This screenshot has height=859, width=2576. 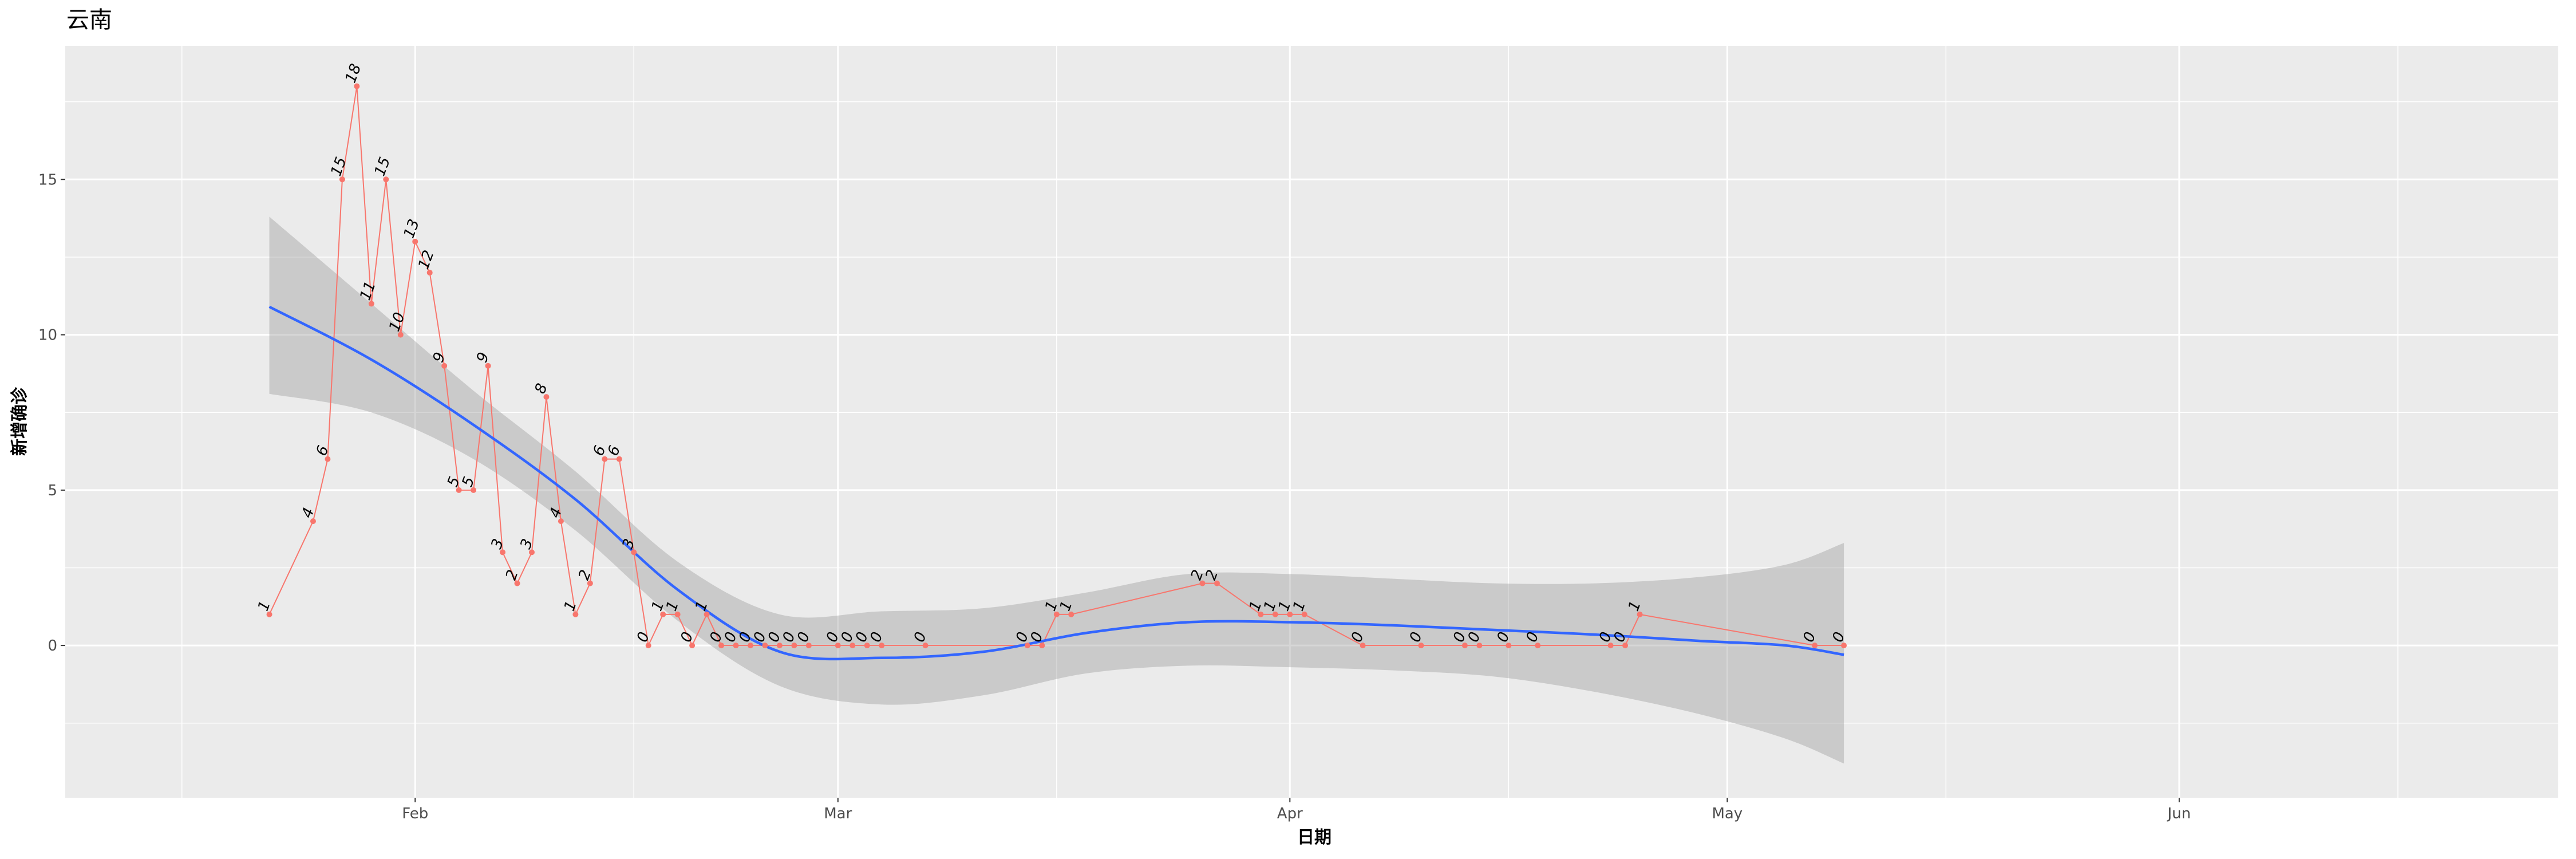 I want to click on x-tick-label: Mar, so click(x=838, y=813).